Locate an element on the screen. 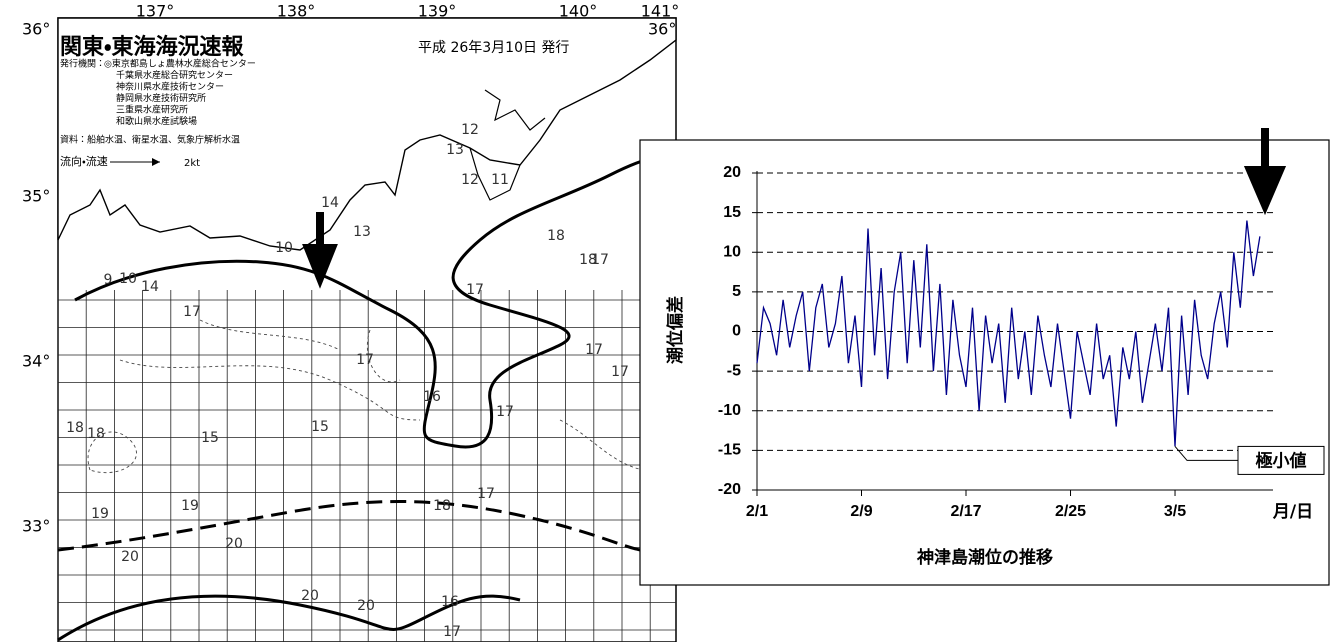 This screenshot has width=1332, height=642. latitude-label: 33° is located at coordinates (36, 526).